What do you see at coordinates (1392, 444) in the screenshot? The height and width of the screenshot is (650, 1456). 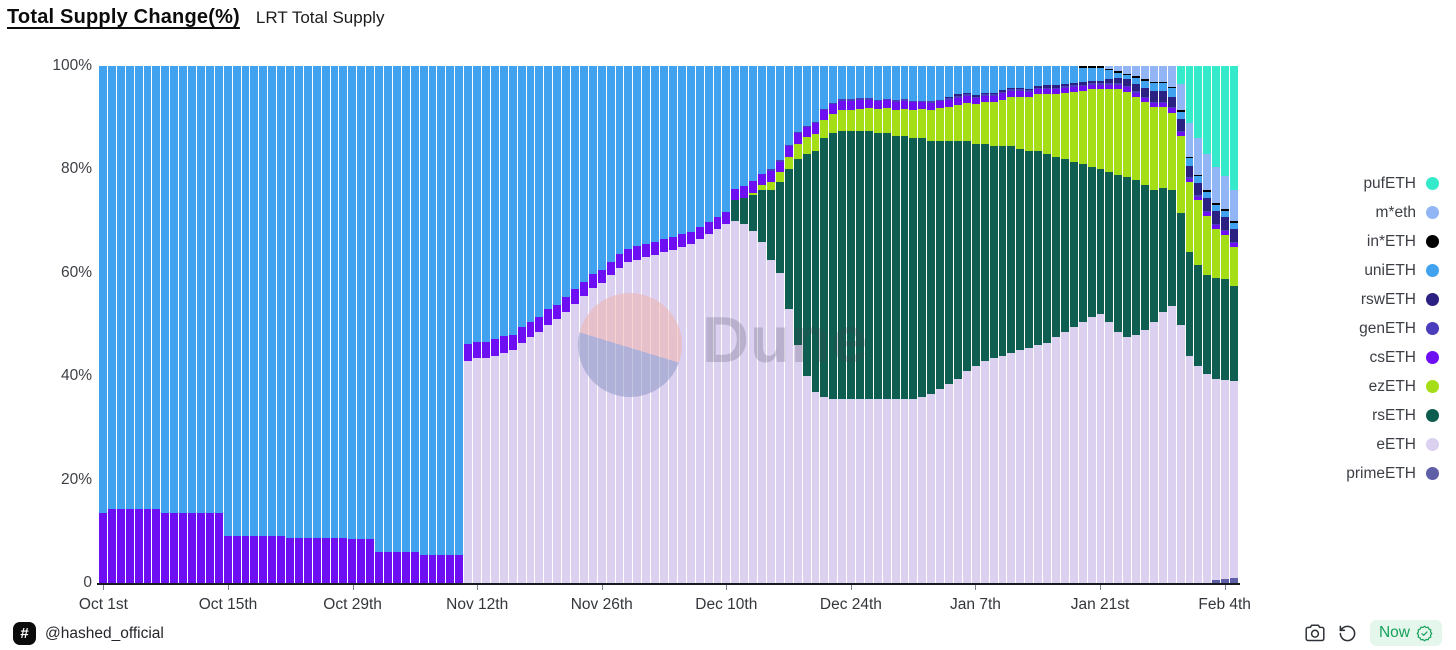 I see `legend-item-eeth: eETH` at bounding box center [1392, 444].